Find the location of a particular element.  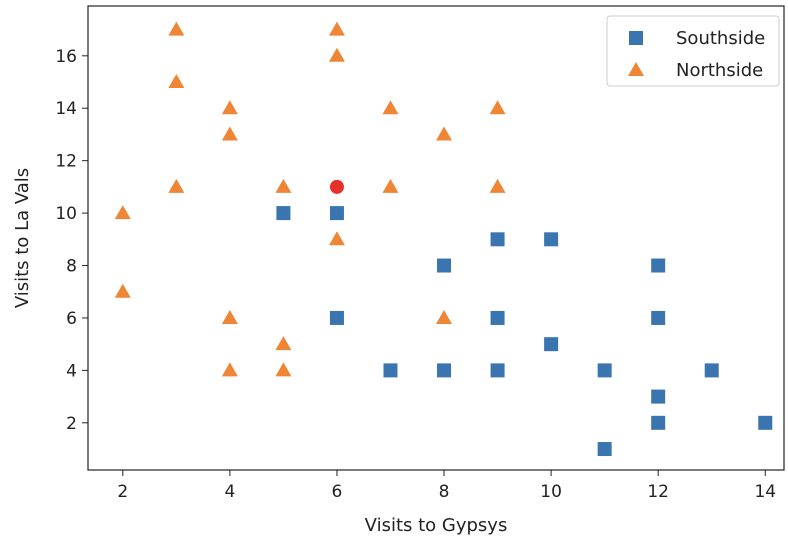

y-tick-label: 10 is located at coordinates (66, 214).